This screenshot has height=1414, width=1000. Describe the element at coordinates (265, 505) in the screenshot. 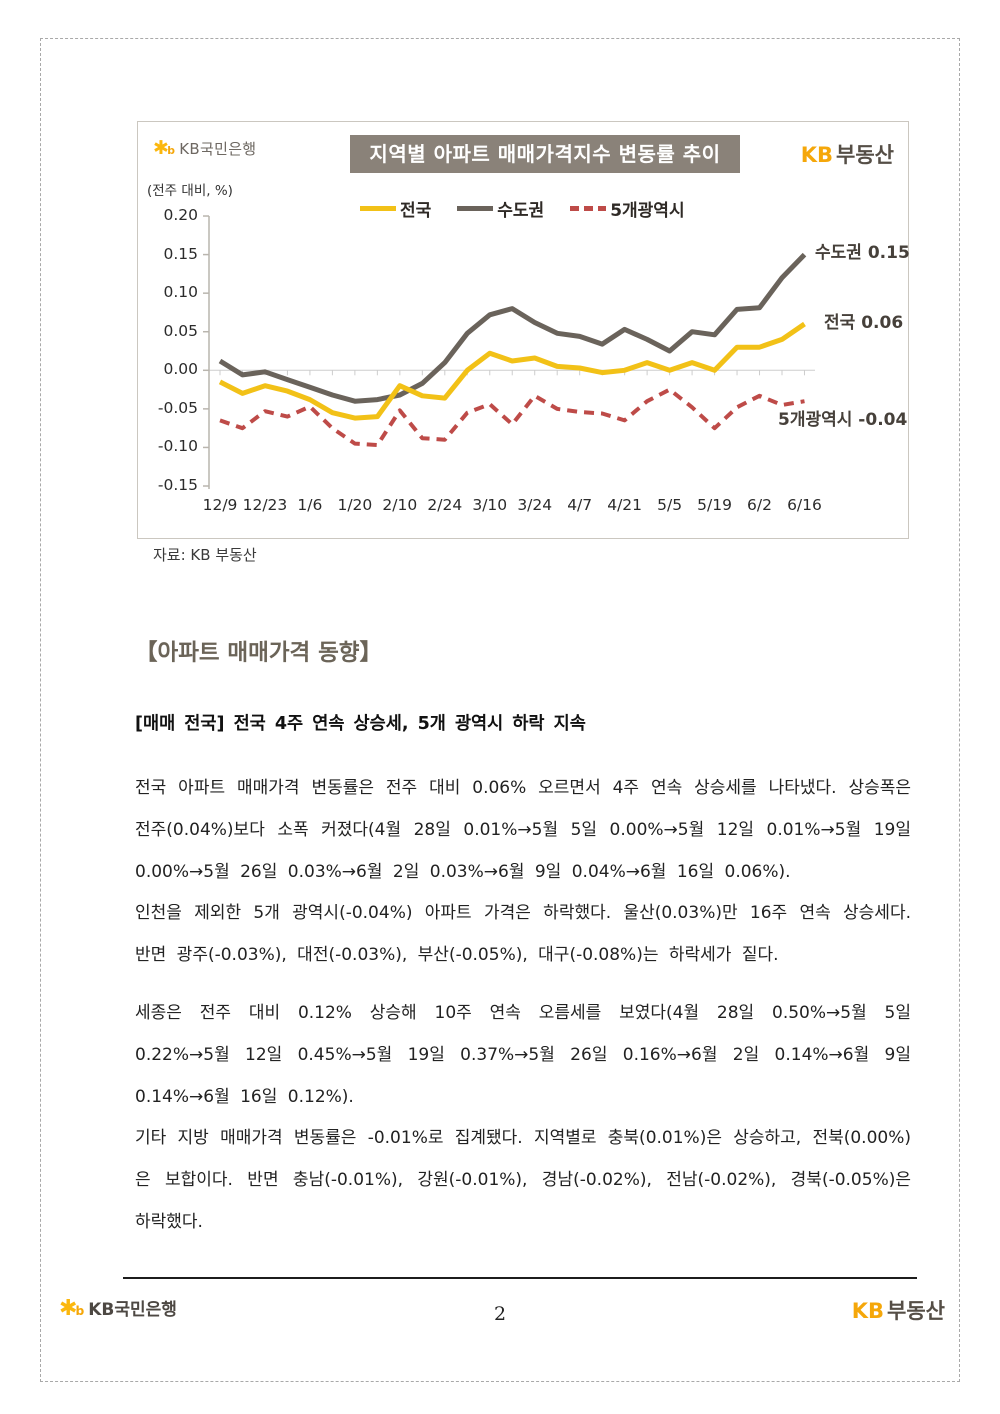

I see `x-axis-tick-label: 12/23` at that location.